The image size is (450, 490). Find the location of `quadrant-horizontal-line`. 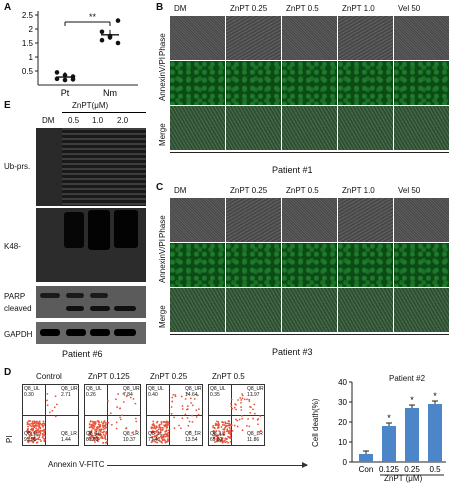

quadrant-horizontal-line is located at coordinates (174, 415).